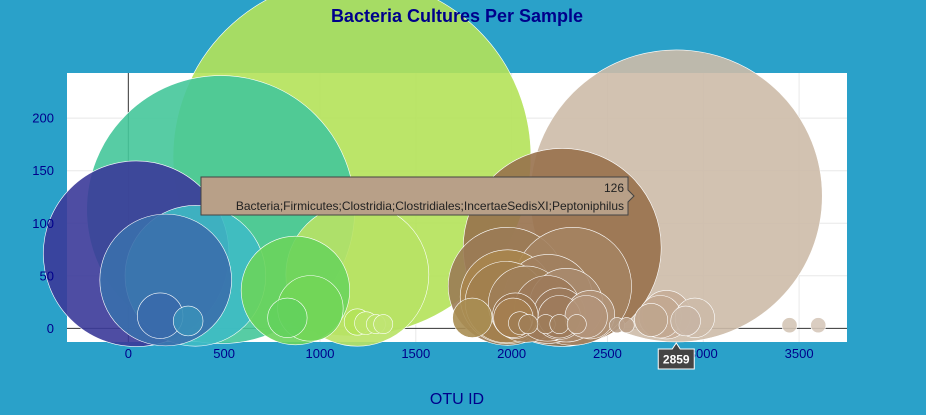 The width and height of the screenshot is (926, 415). What do you see at coordinates (224, 353) in the screenshot?
I see `x-tick-label: 500` at bounding box center [224, 353].